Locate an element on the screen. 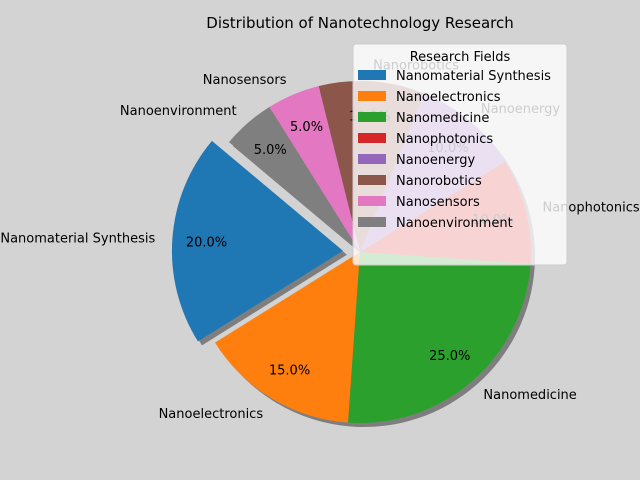  slice-nanomaterial-synthesis is located at coordinates (257, 241).